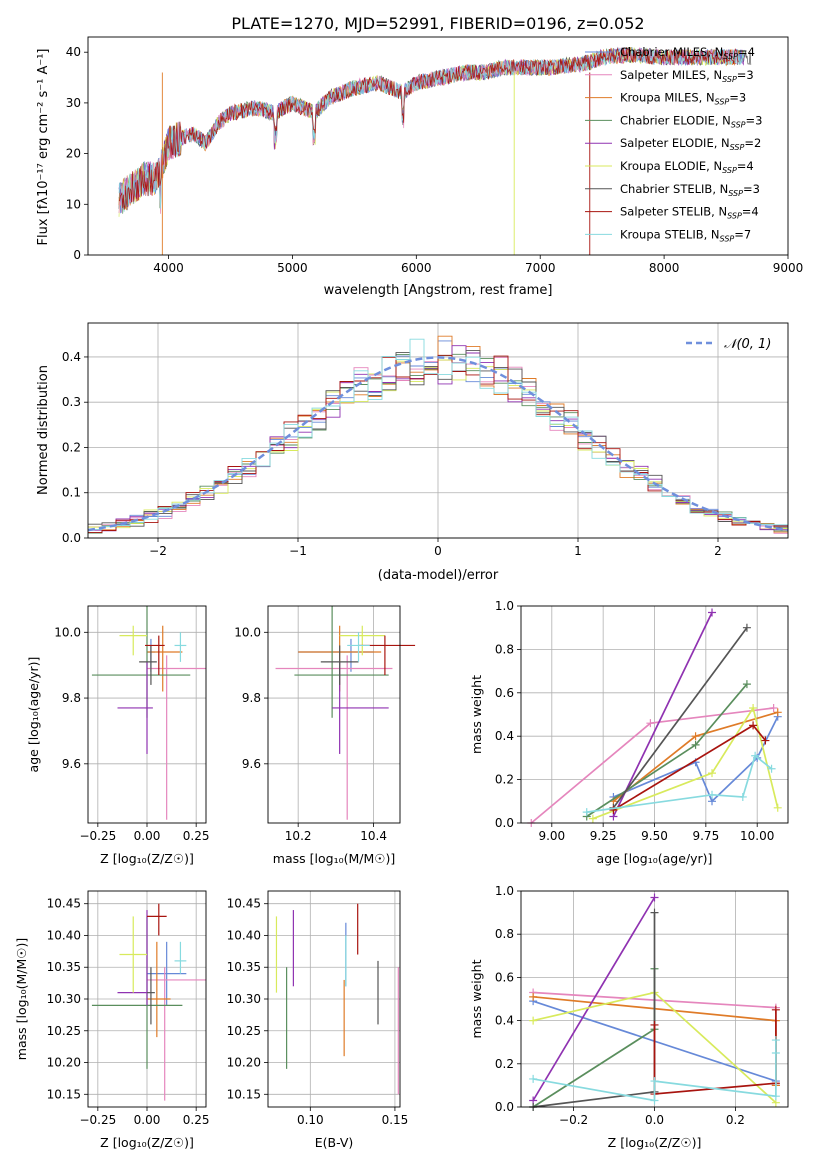 The height and width of the screenshot is (1170, 819). I want to click on y-tick-label: 9.8, so click(71, 698).